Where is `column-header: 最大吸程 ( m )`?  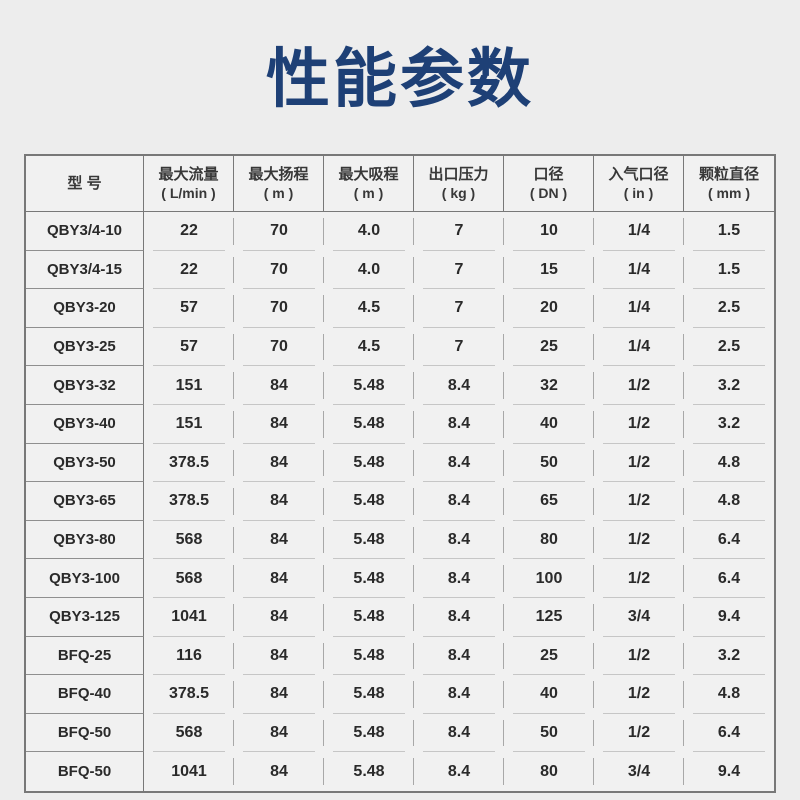 column-header: 最大吸程 ( m ) is located at coordinates (369, 184).